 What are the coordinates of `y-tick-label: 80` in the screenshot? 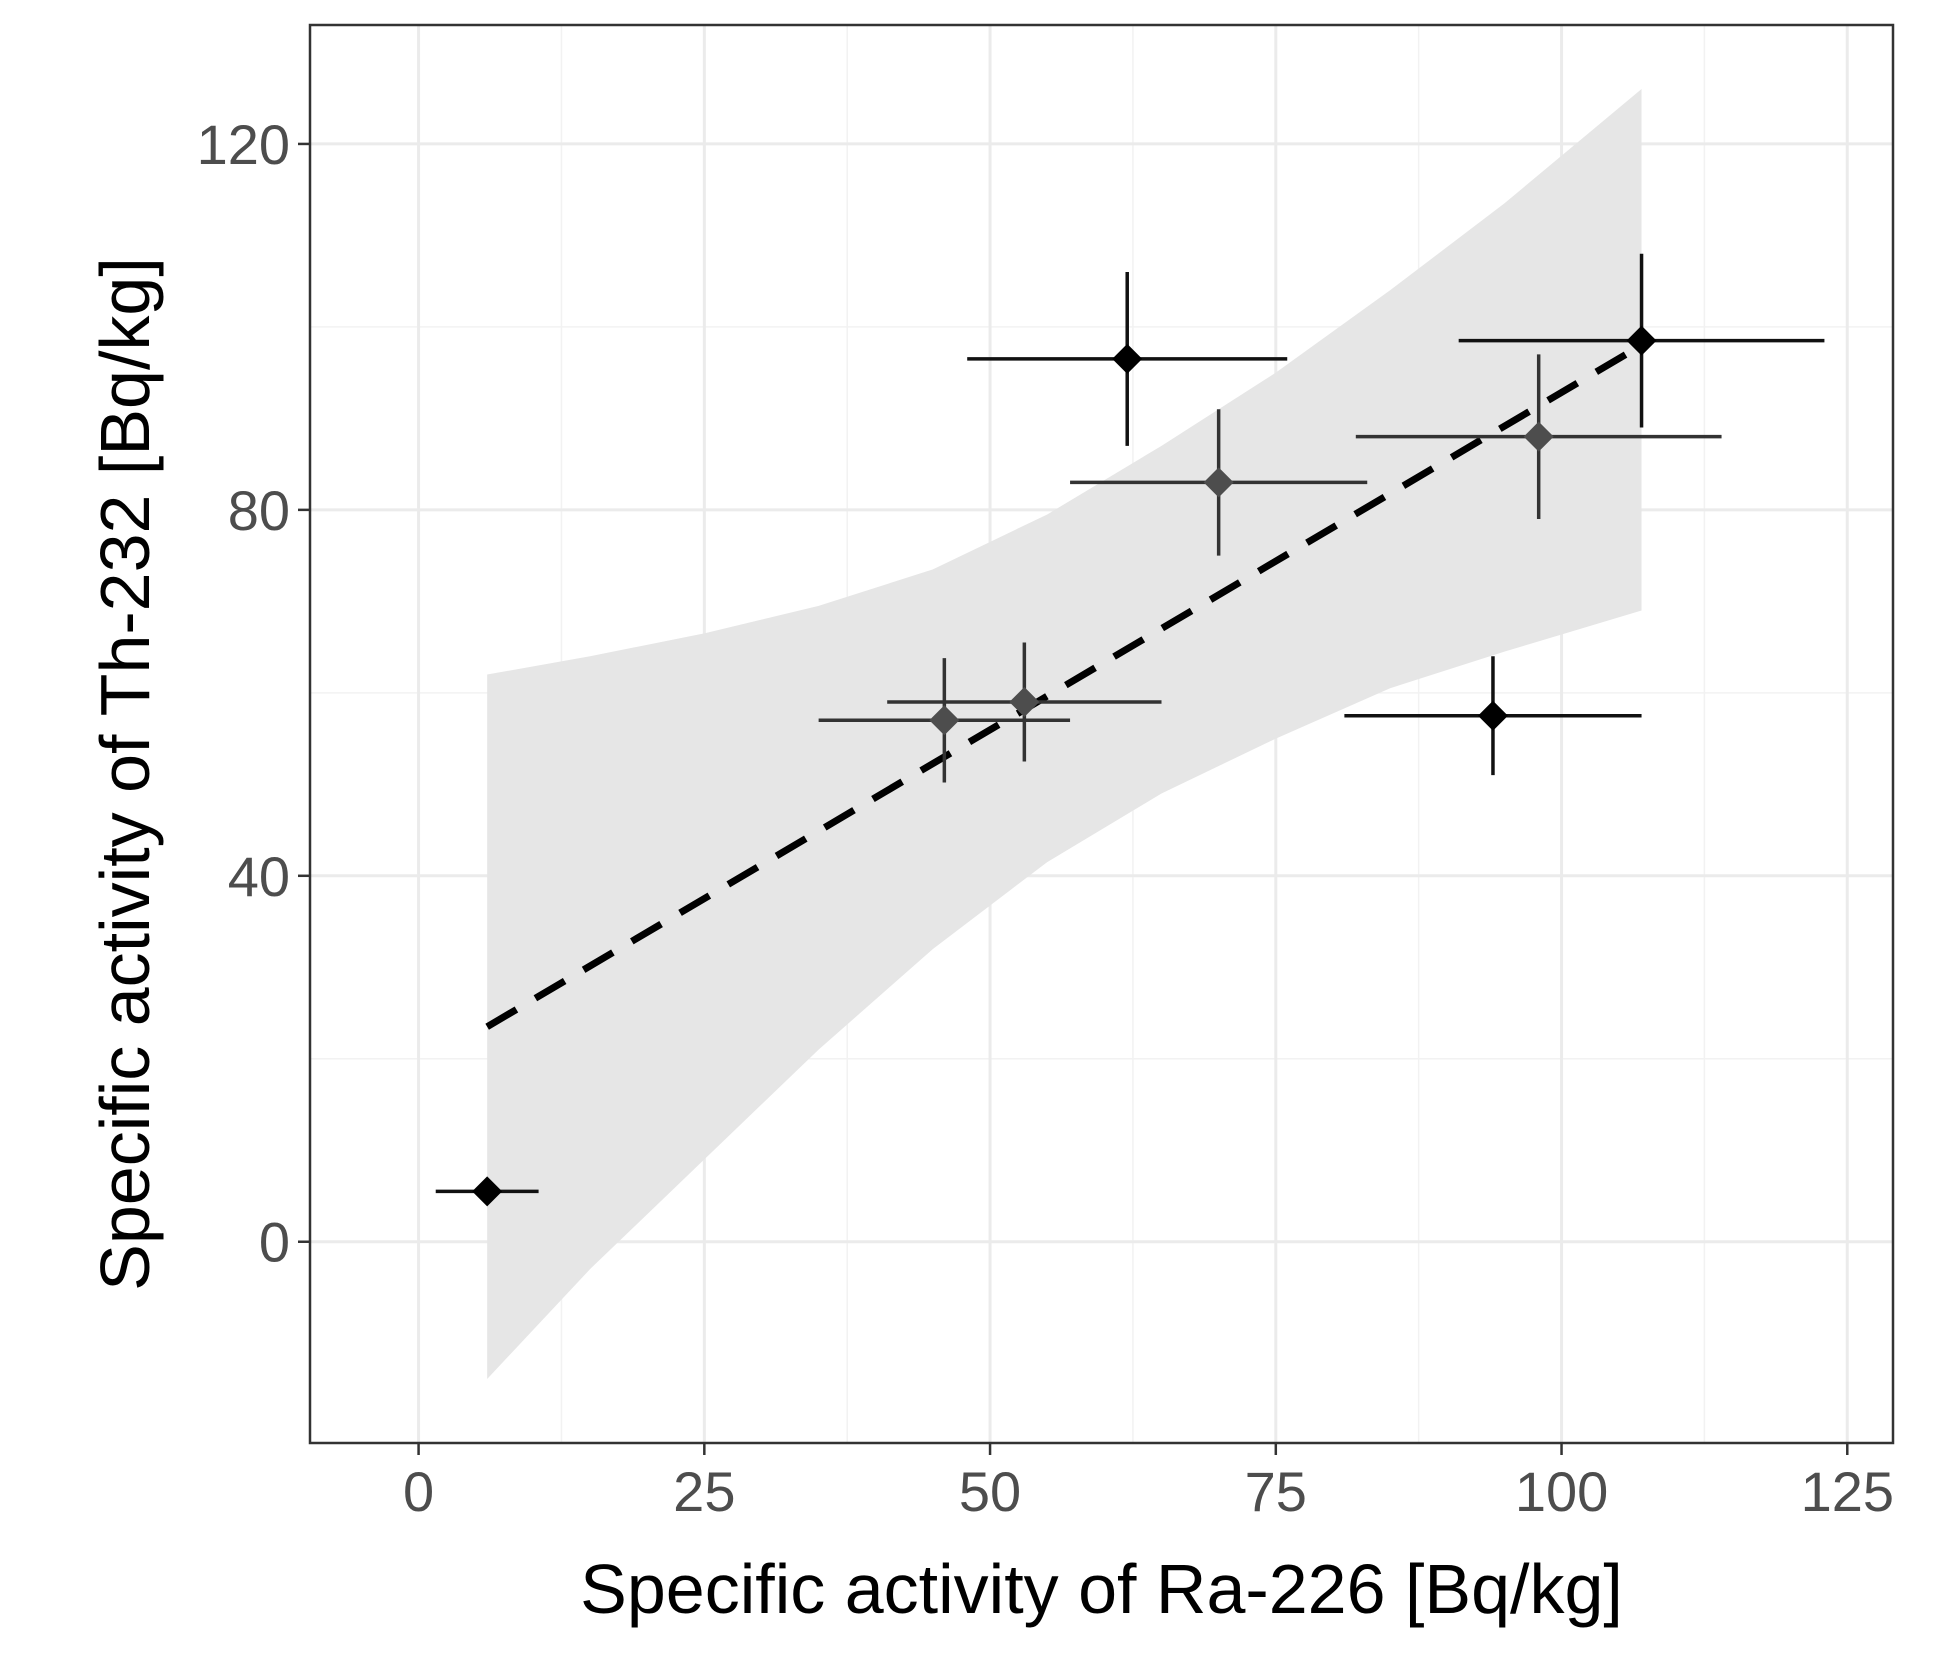 It's located at (259, 510).